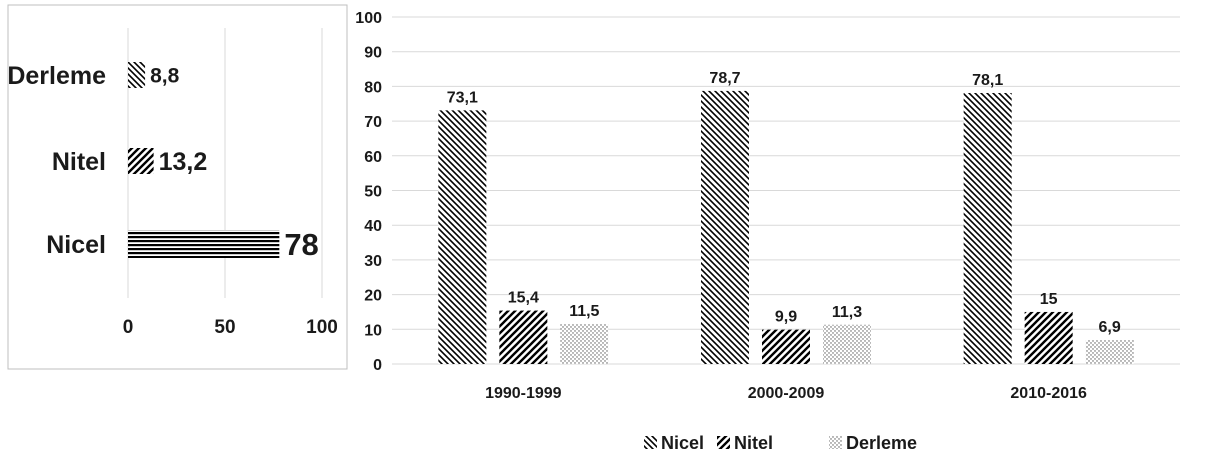  I want to click on left-data-label: 13,2, so click(183, 162).